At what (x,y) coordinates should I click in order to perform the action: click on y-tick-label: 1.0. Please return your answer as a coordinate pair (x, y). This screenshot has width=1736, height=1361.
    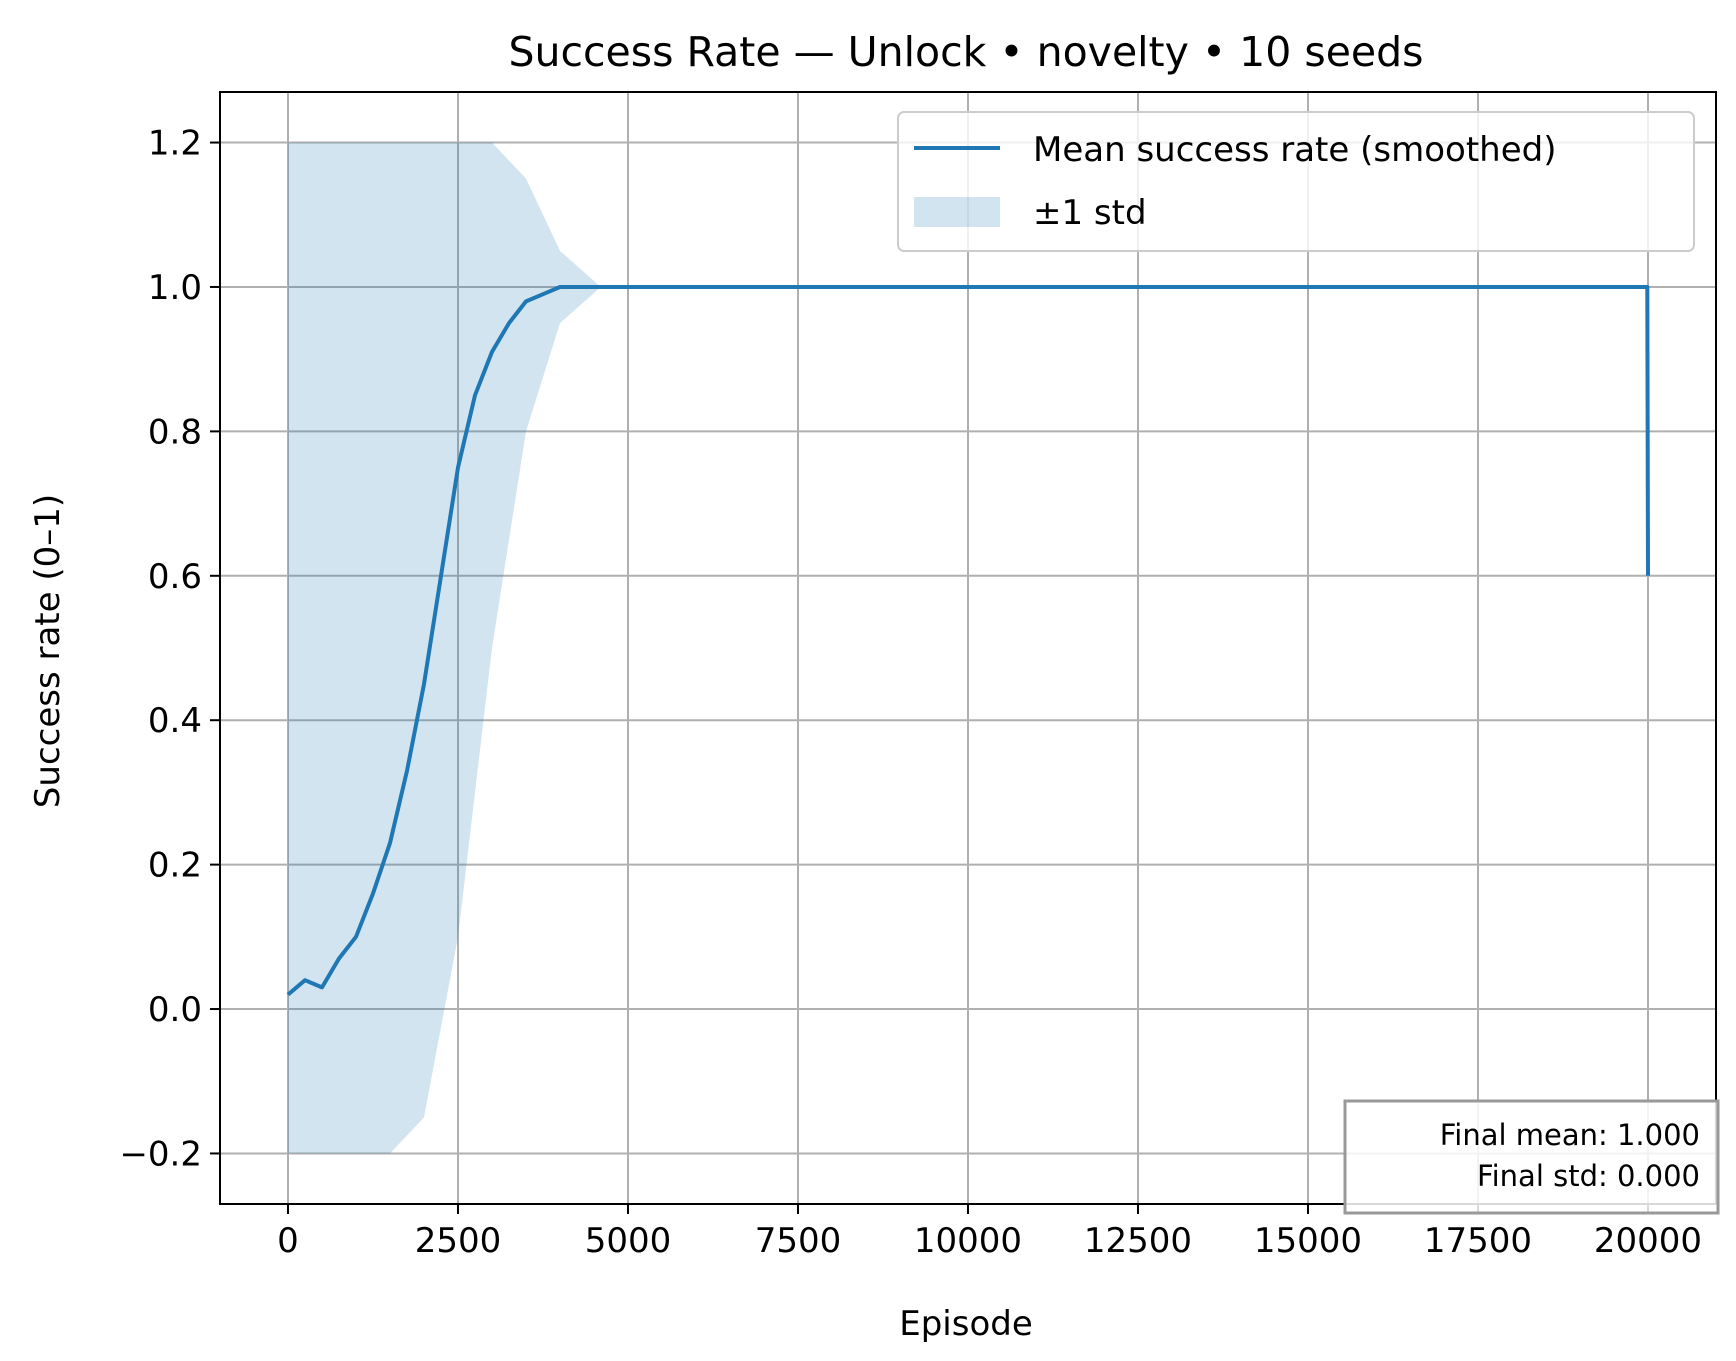
    Looking at the image, I should click on (175, 288).